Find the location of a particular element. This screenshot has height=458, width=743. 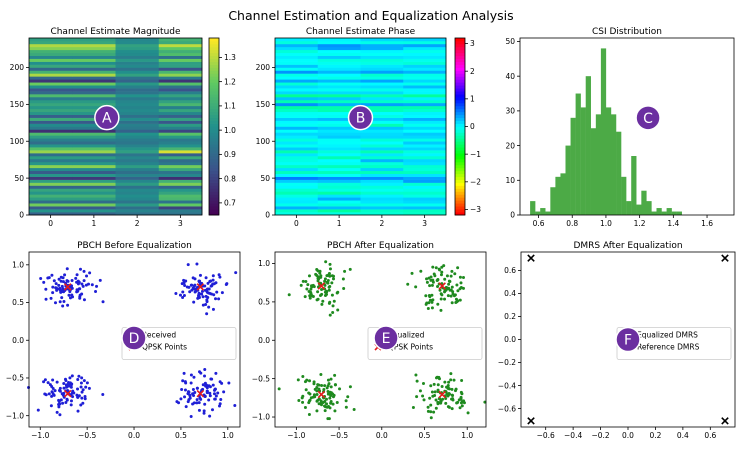

colorbar-tick-label: 0.9 is located at coordinates (230, 154).